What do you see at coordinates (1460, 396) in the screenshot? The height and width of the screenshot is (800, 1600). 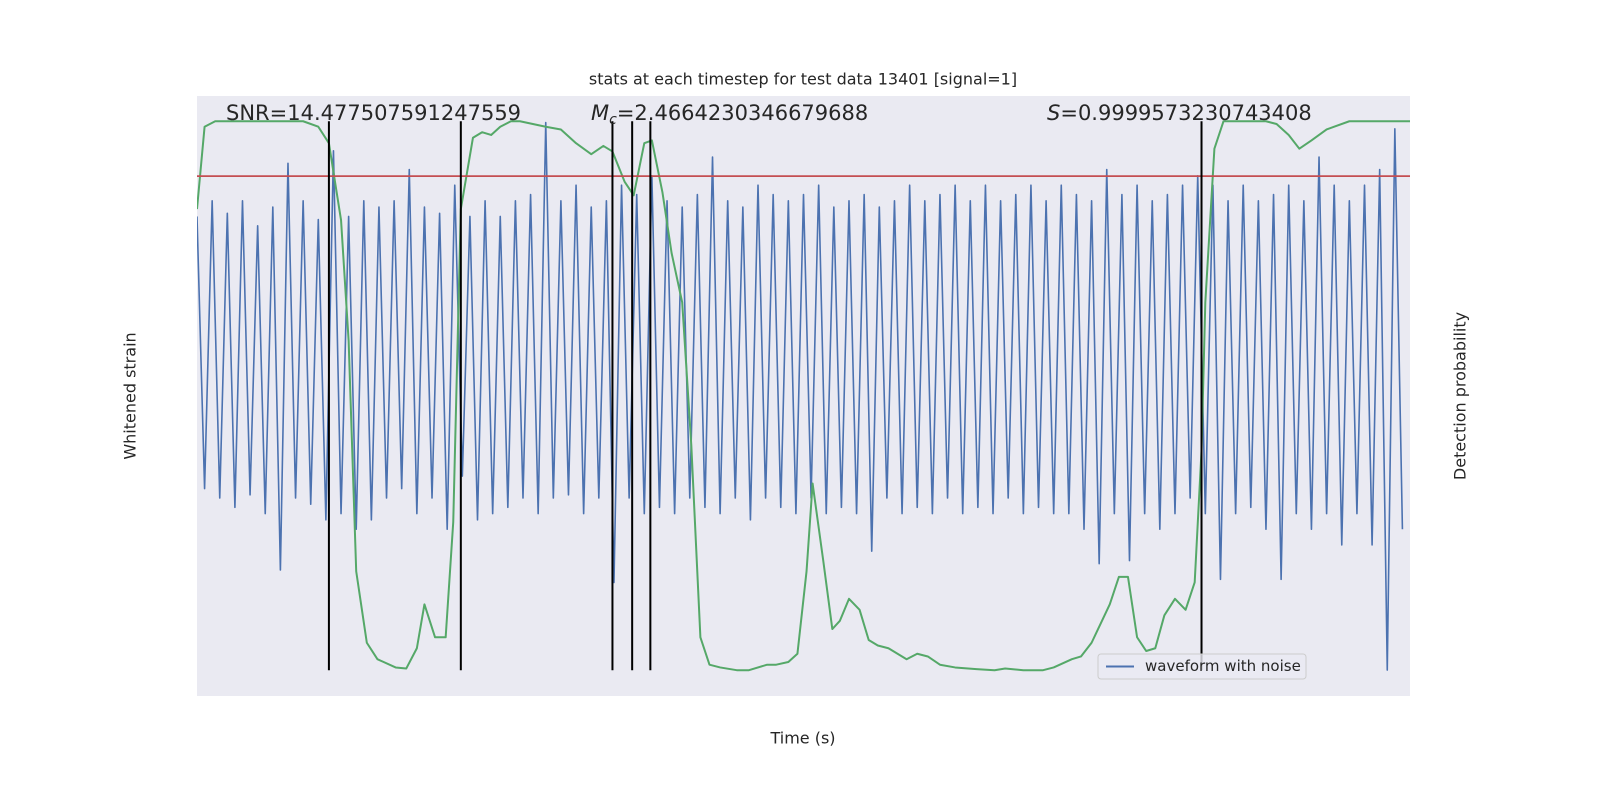 I see `y2-axis-label: Detection probability` at bounding box center [1460, 396].